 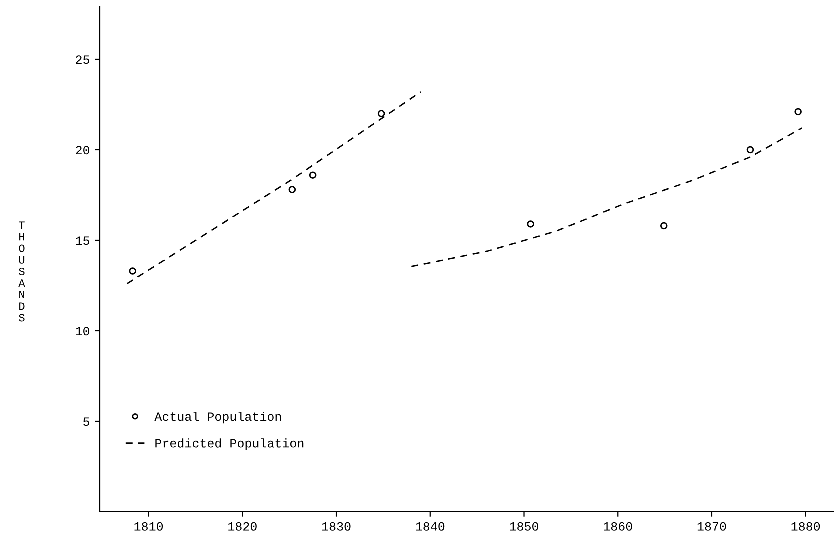 What do you see at coordinates (83, 150) in the screenshot?
I see `y-tick-label: 20` at bounding box center [83, 150].